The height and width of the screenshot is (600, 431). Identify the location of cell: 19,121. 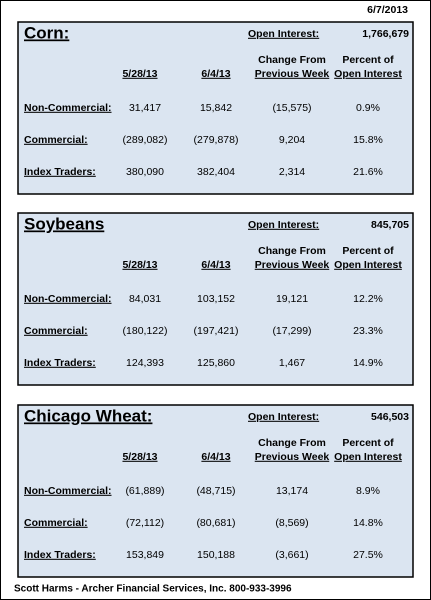
(292, 299).